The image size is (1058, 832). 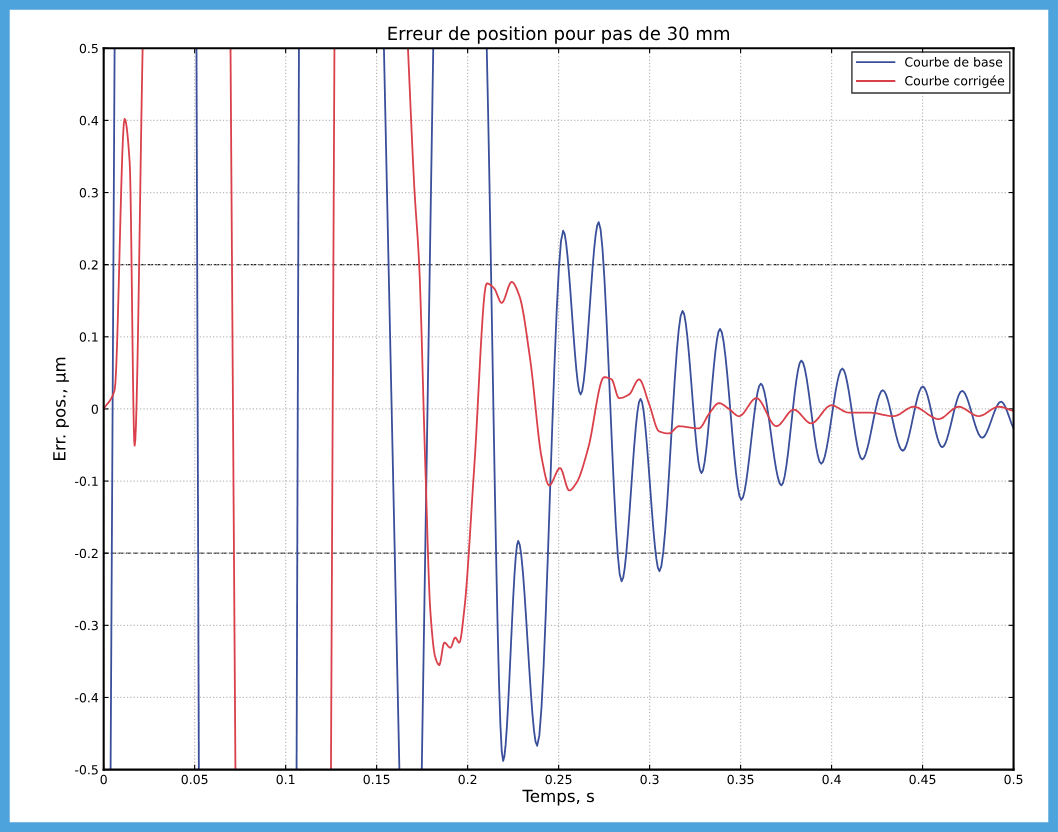 I want to click on x-tick-label: 0.35, so click(x=740, y=779).